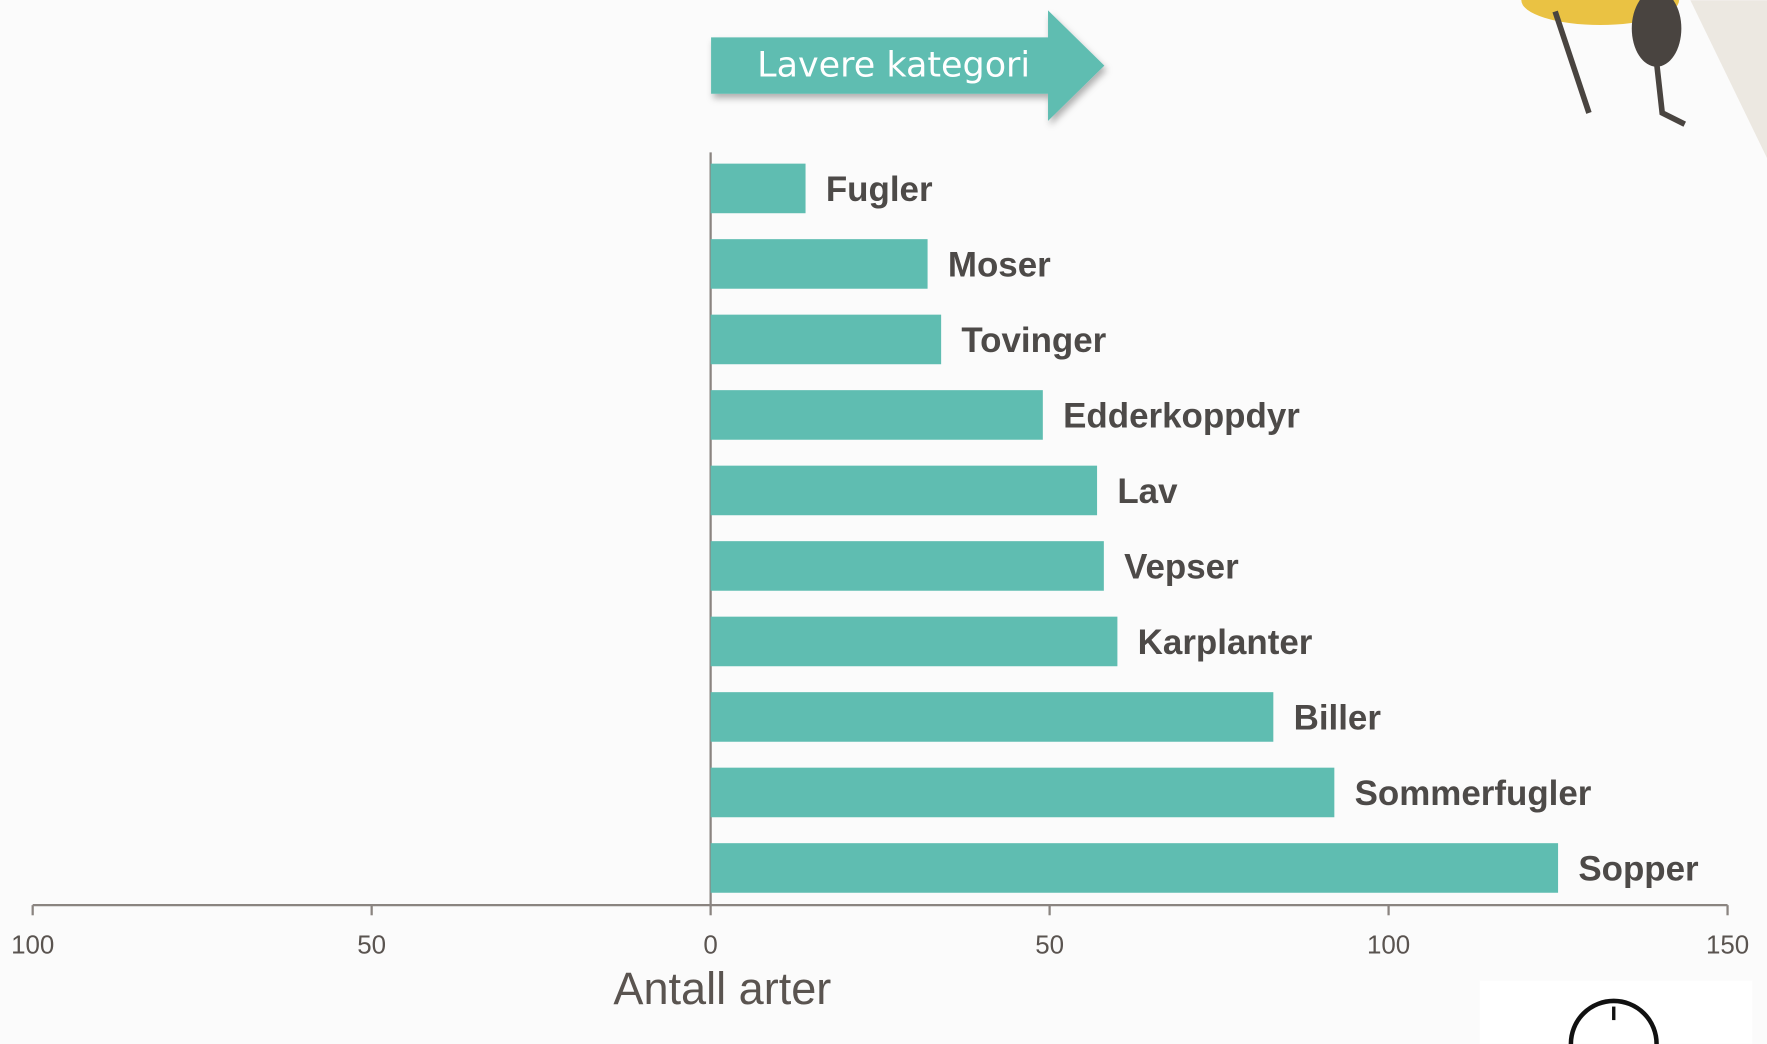 The image size is (1767, 1044). I want to click on category-label: Tovinger, so click(1033, 340).